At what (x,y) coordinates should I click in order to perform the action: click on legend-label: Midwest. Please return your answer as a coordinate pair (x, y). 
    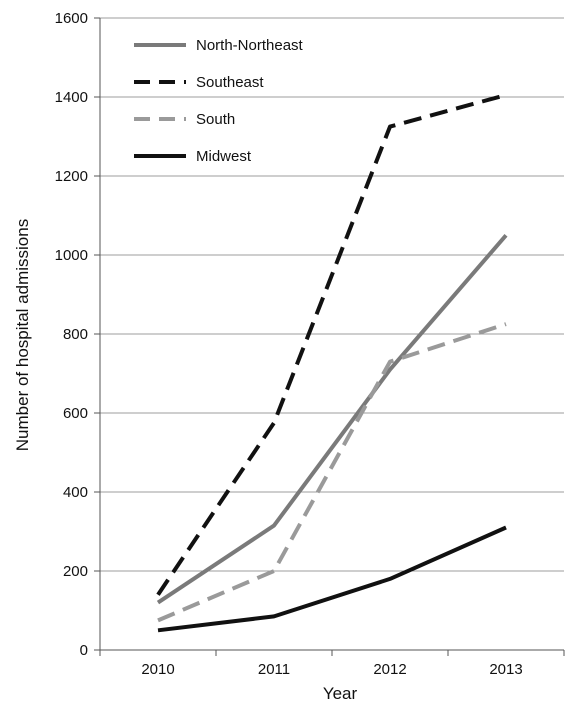
    Looking at the image, I should click on (224, 156).